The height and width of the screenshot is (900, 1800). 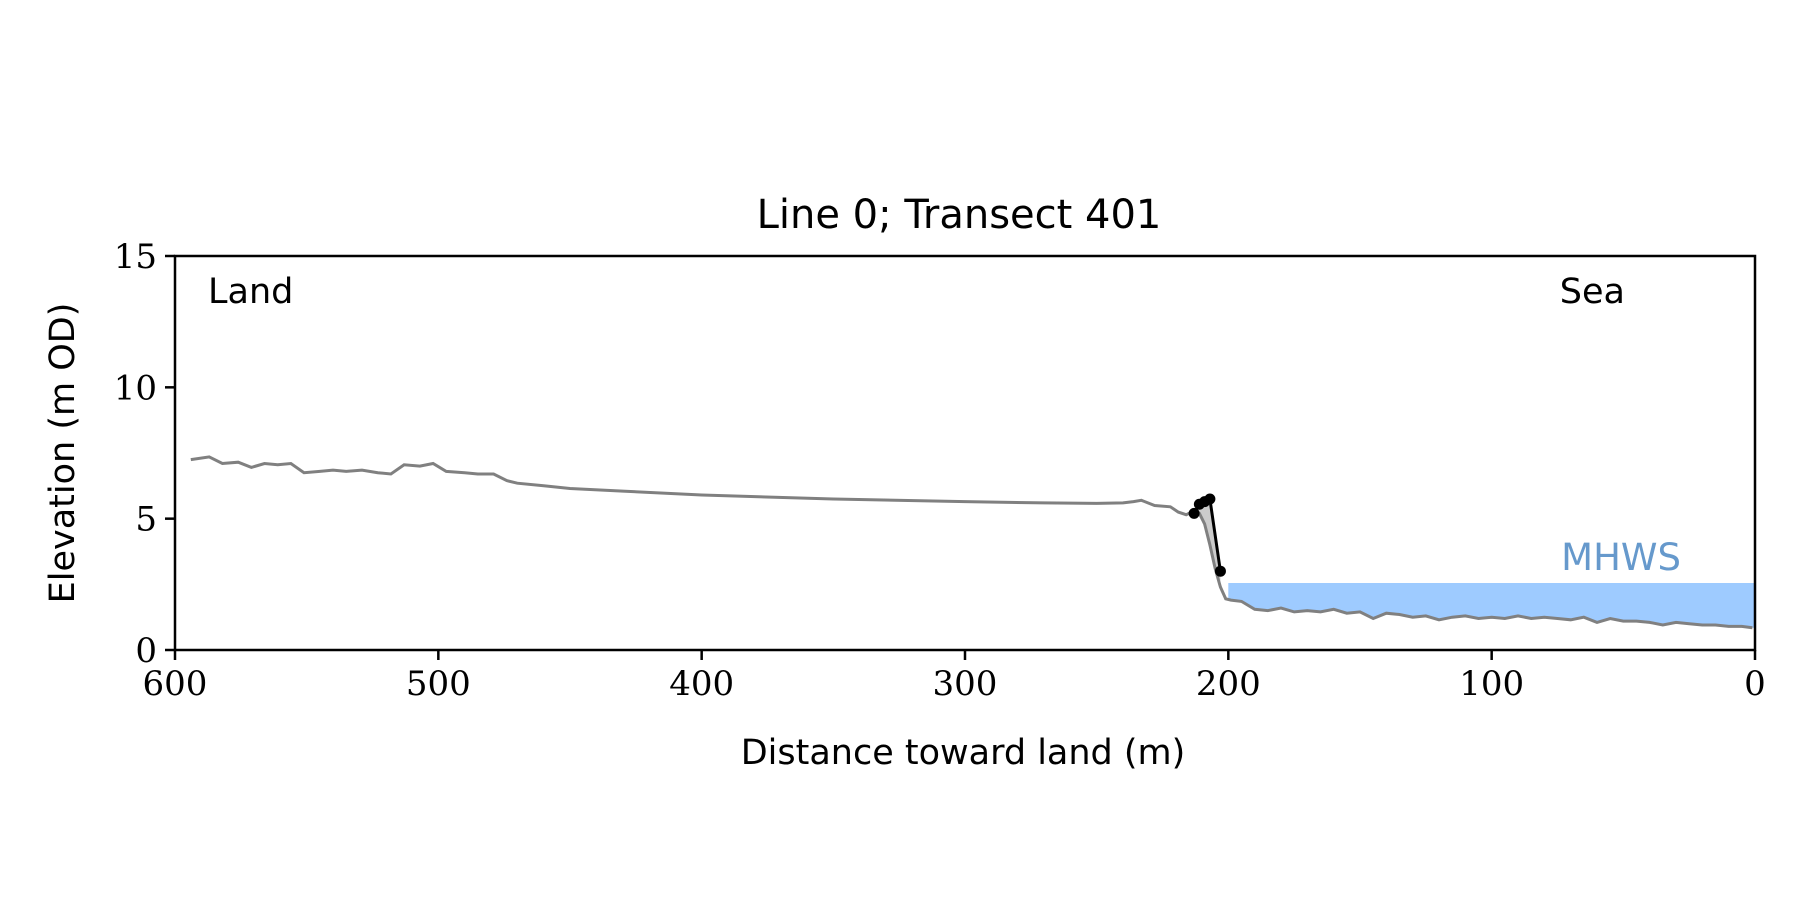 What do you see at coordinates (1207, 535) in the screenshot?
I see `cliff-points-group` at bounding box center [1207, 535].